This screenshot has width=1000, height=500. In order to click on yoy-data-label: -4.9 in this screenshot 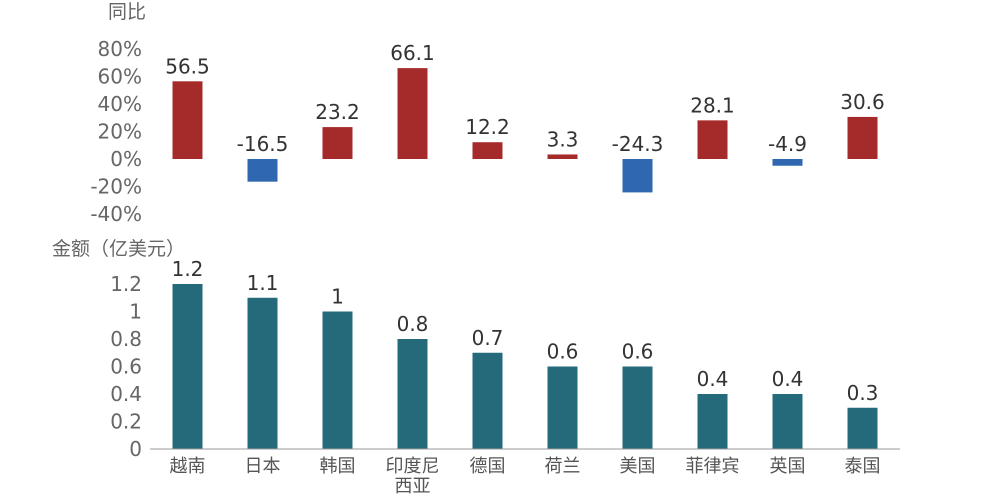, I will do `click(787, 144)`.